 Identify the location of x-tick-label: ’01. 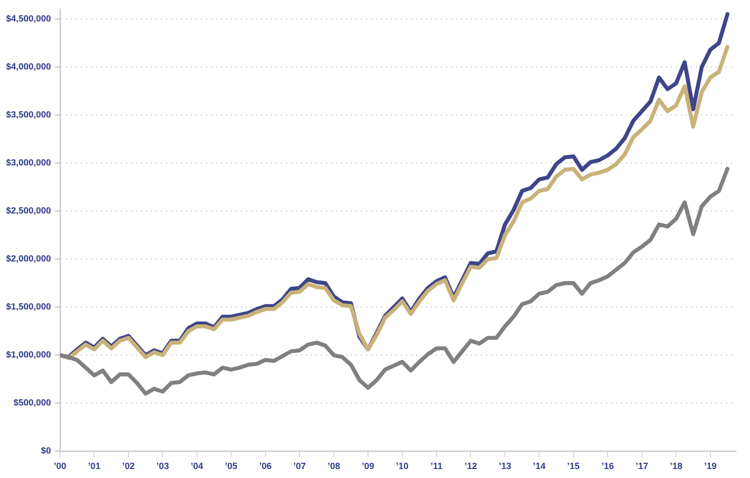
(94, 466).